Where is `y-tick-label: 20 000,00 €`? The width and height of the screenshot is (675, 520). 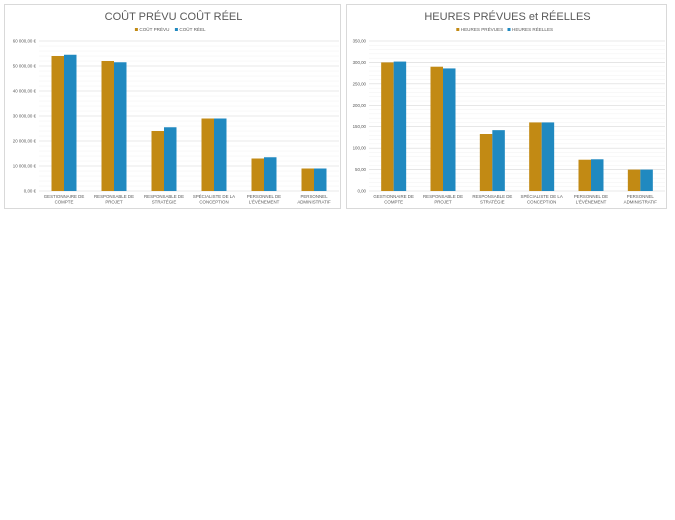
y-tick-label: 20 000,00 € is located at coordinates (25, 141).